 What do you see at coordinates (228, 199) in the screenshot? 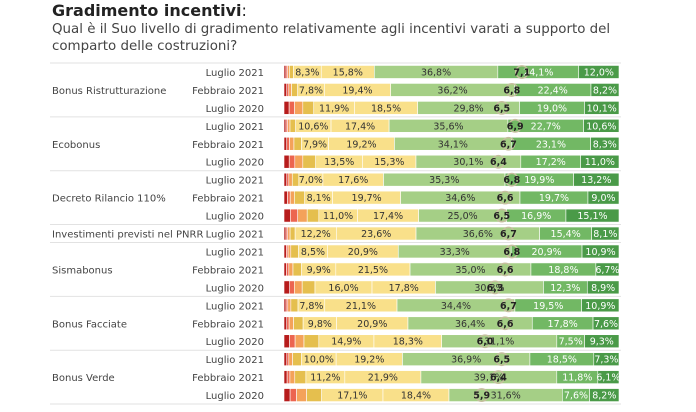
I see `period-label: Febbraio 2021` at bounding box center [228, 199].